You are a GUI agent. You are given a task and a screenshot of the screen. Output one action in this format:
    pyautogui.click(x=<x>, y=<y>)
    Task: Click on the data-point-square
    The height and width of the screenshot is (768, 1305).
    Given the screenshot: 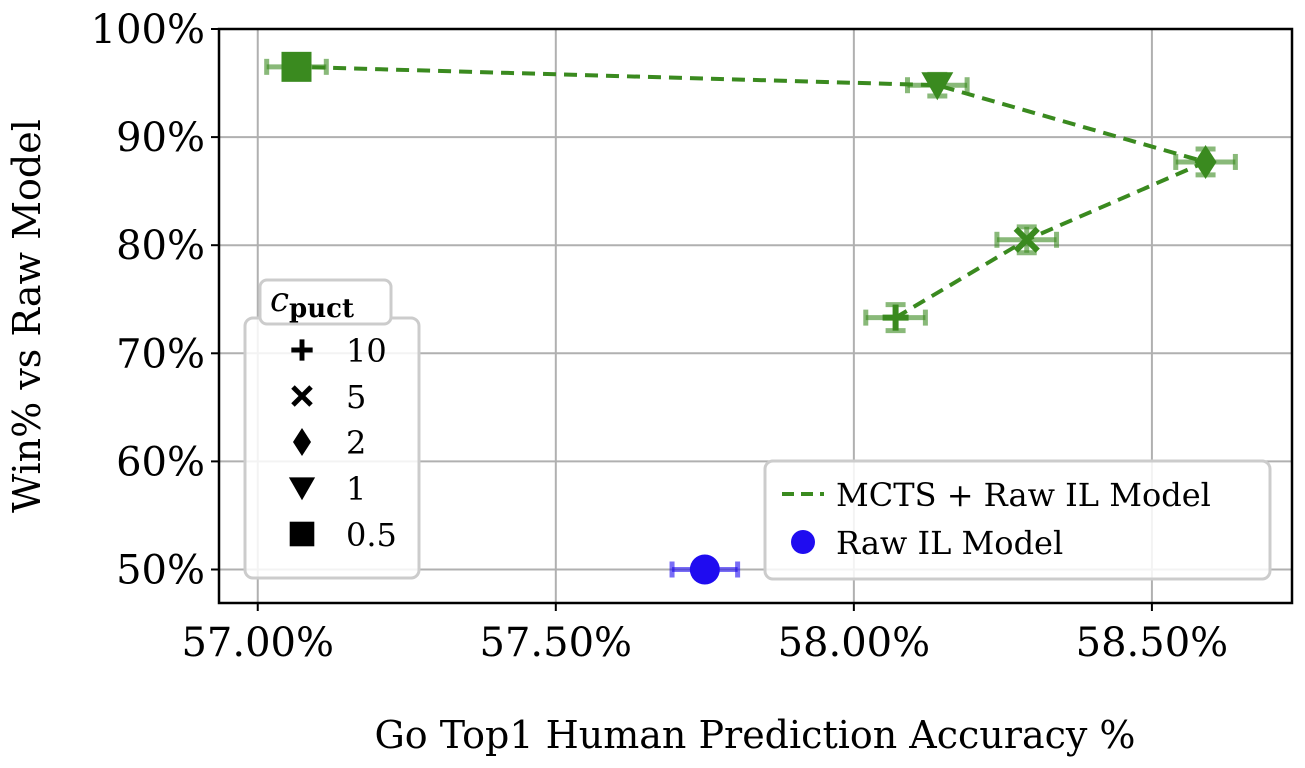 What is the action you would take?
    pyautogui.click(x=296, y=66)
    